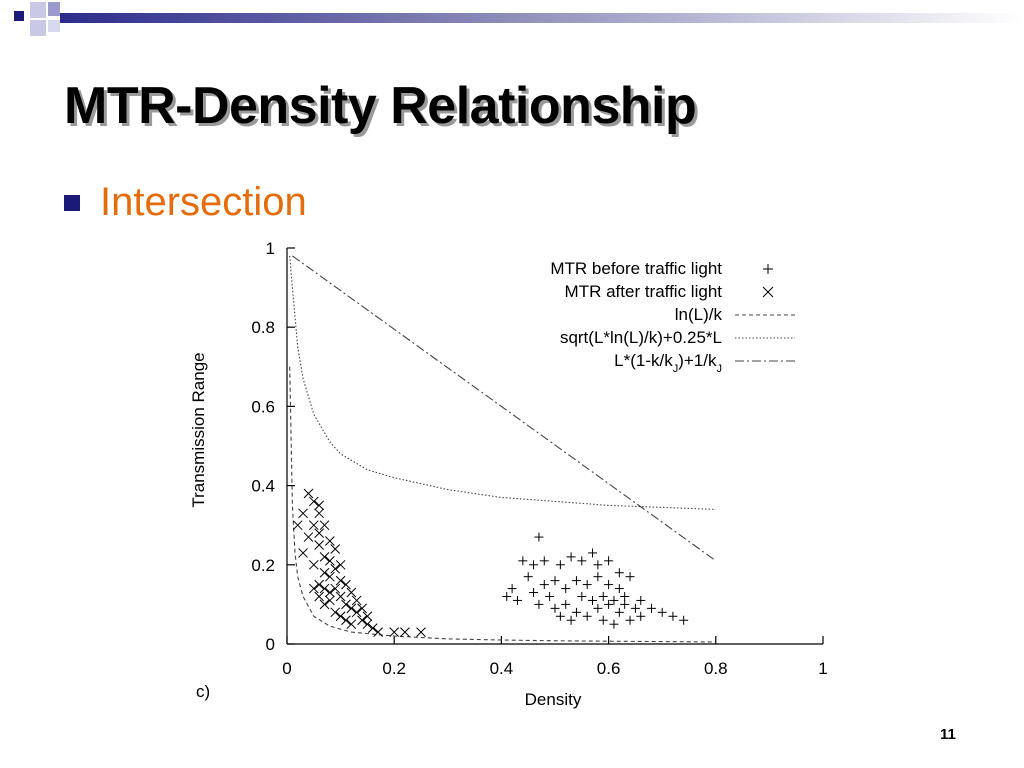  I want to click on bullet-item: Intersection, so click(185, 202).